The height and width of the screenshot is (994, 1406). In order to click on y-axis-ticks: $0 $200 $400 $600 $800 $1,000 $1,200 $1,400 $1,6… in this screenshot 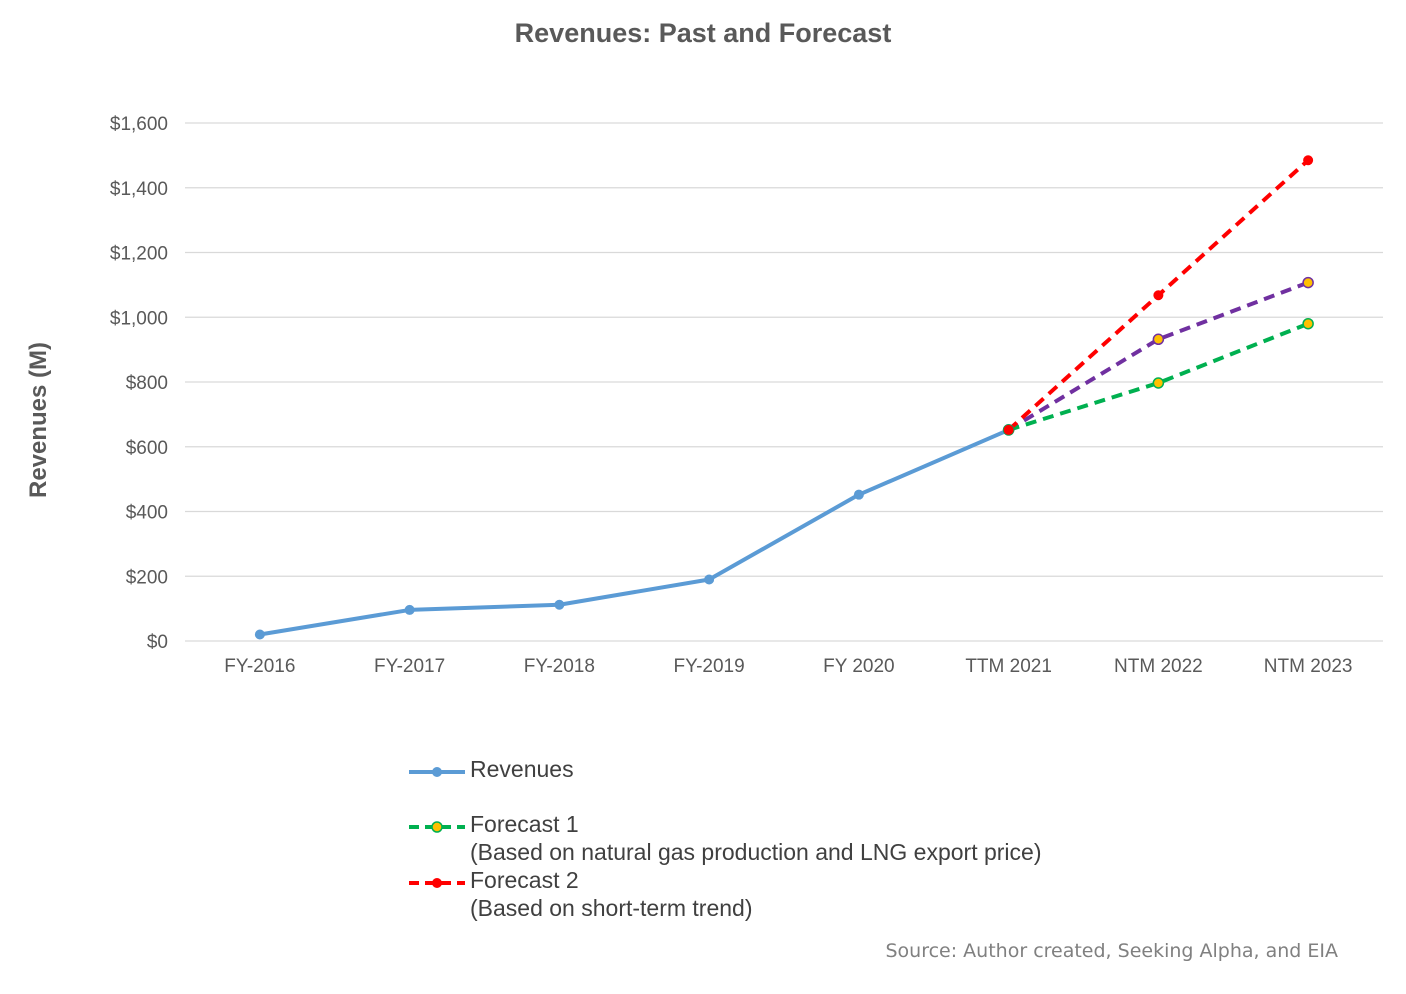, I will do `click(139, 383)`.